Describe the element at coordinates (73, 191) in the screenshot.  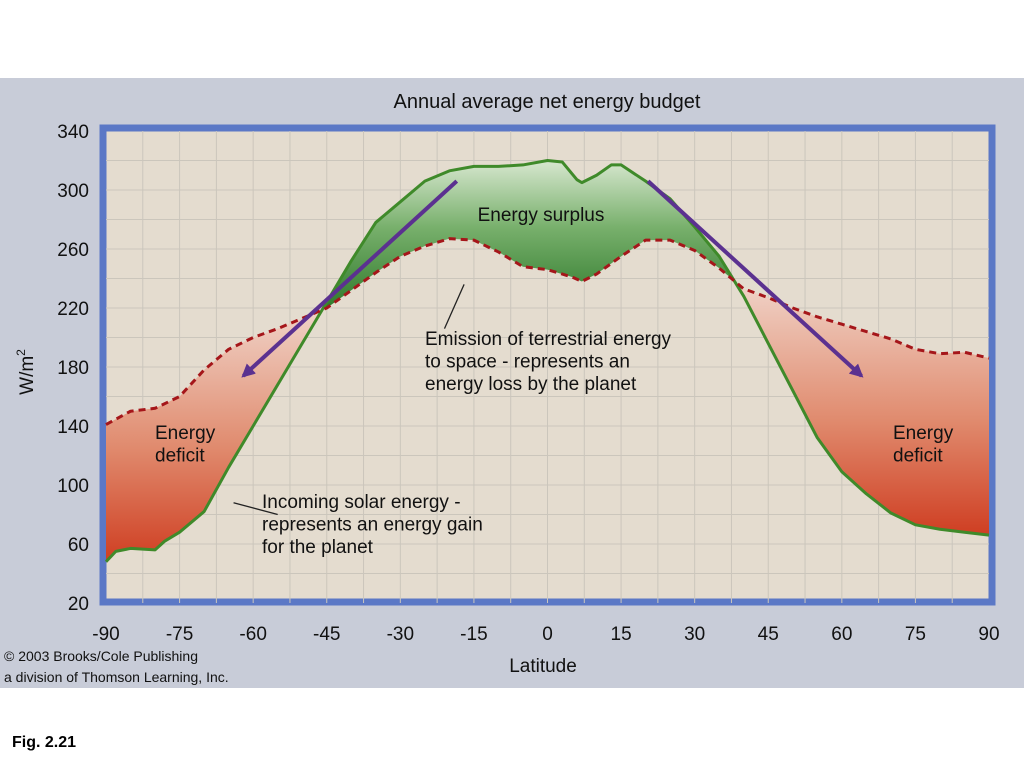
I see `y-tick-label: 300` at that location.